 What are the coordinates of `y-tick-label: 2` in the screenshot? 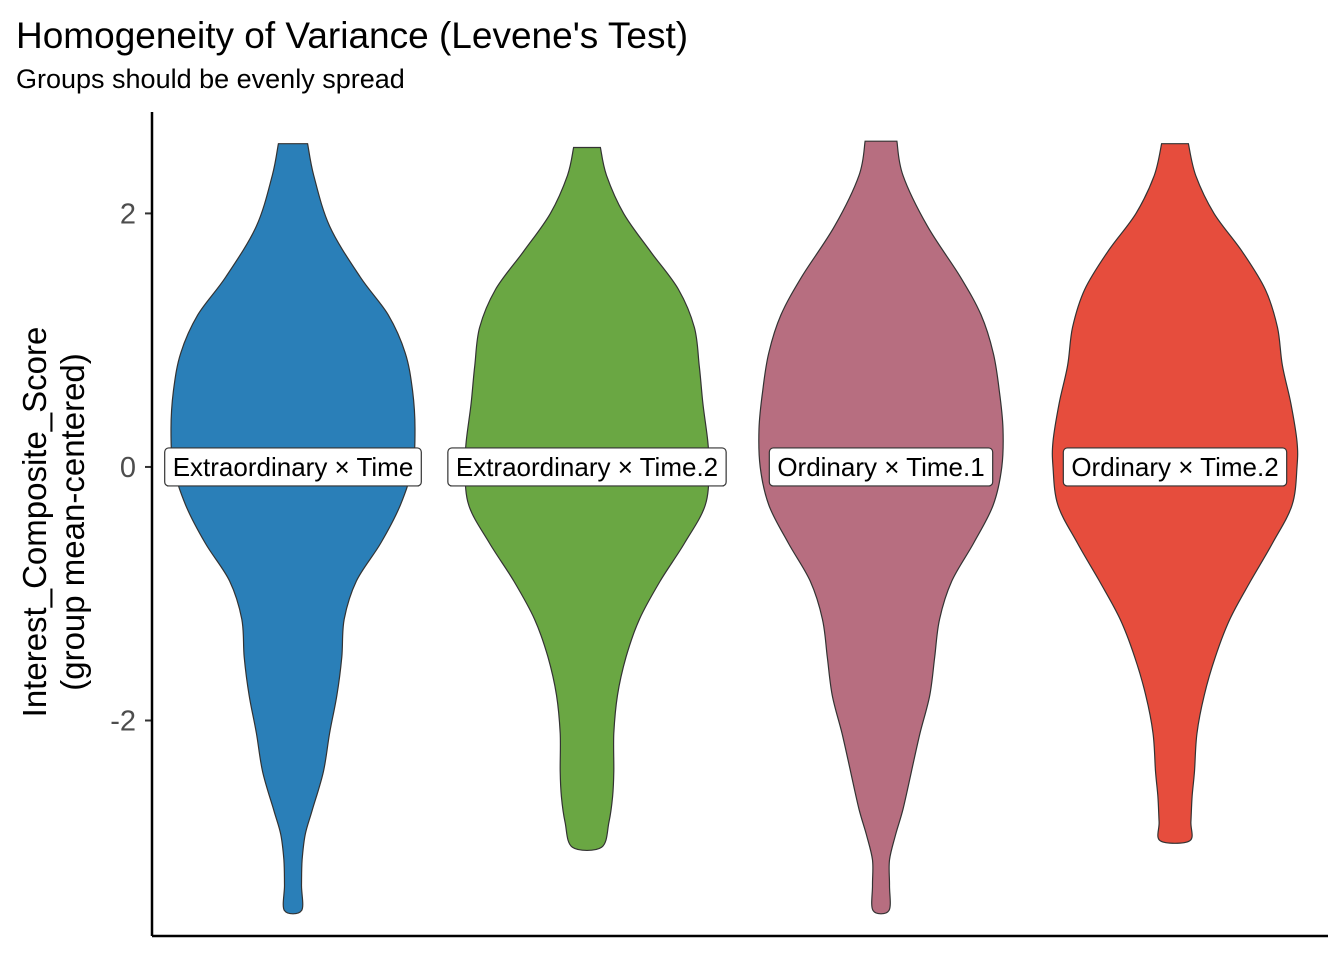 It's located at (128, 214).